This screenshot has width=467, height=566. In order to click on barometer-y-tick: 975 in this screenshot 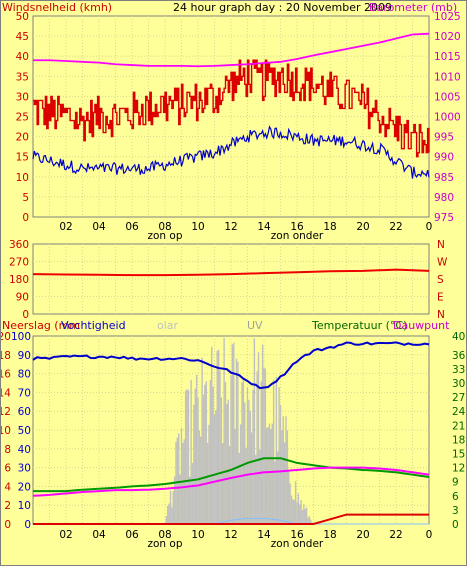, I will do `click(444, 218)`.